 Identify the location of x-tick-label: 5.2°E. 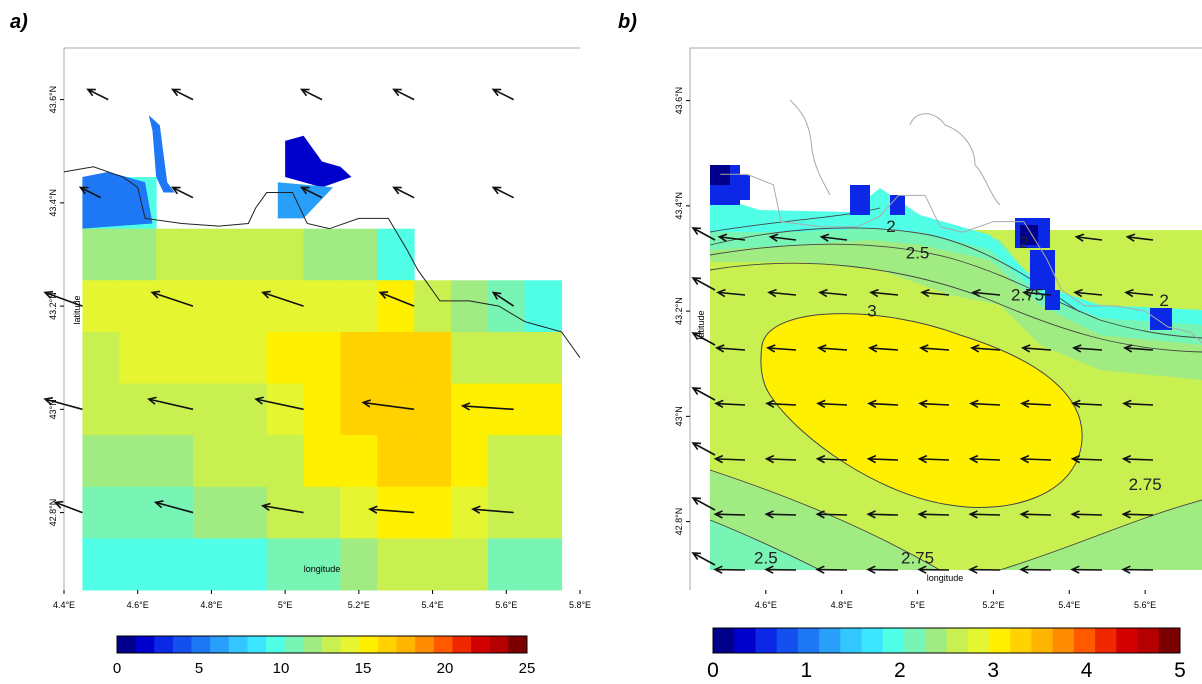
(993, 605).